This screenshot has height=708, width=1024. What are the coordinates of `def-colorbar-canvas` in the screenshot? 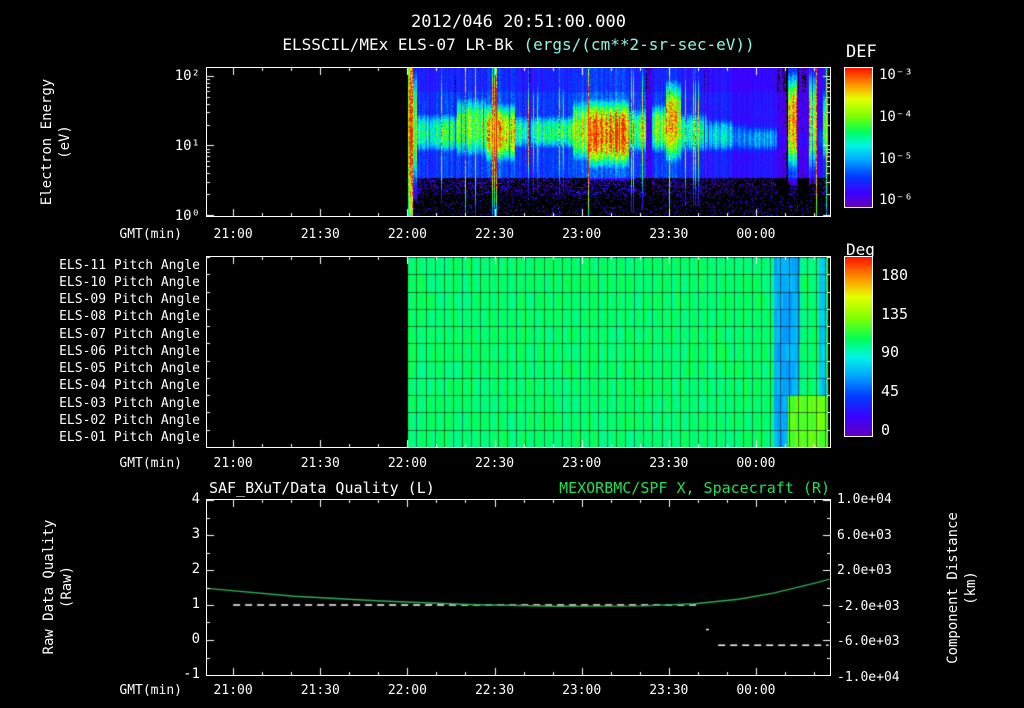 It's located at (858, 137).